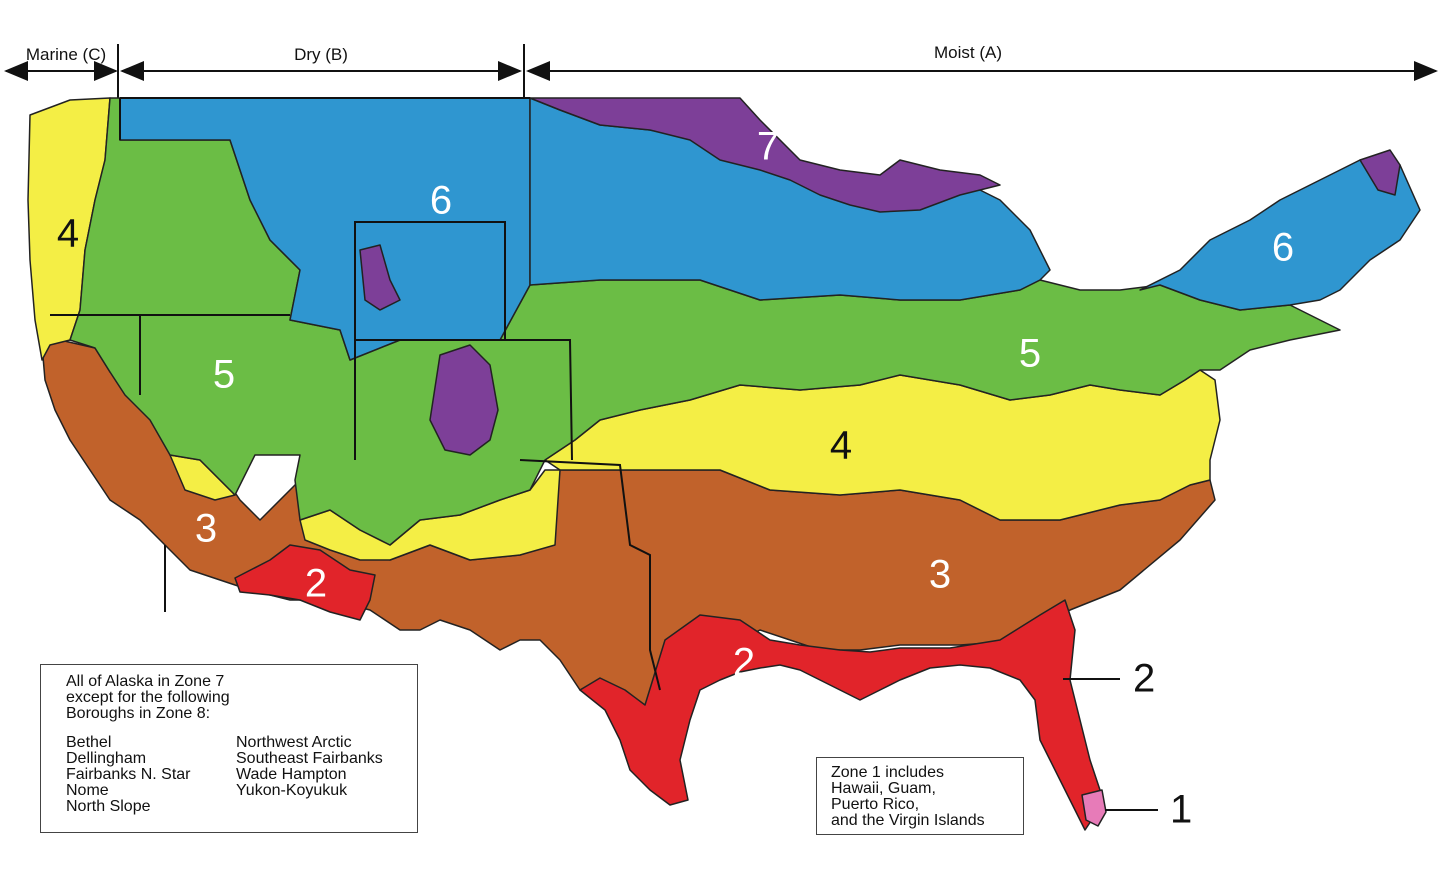 The image size is (1442, 881). I want to click on borough-name: Bethel, so click(89, 742).